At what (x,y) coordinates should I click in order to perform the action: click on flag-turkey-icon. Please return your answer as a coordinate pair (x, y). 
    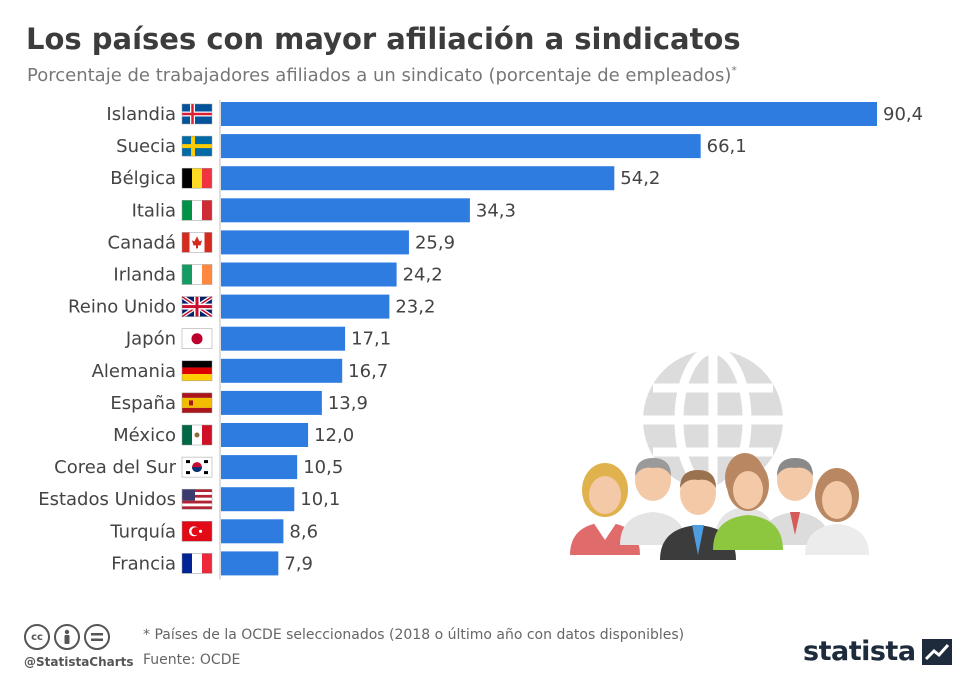
    Looking at the image, I should click on (197, 531).